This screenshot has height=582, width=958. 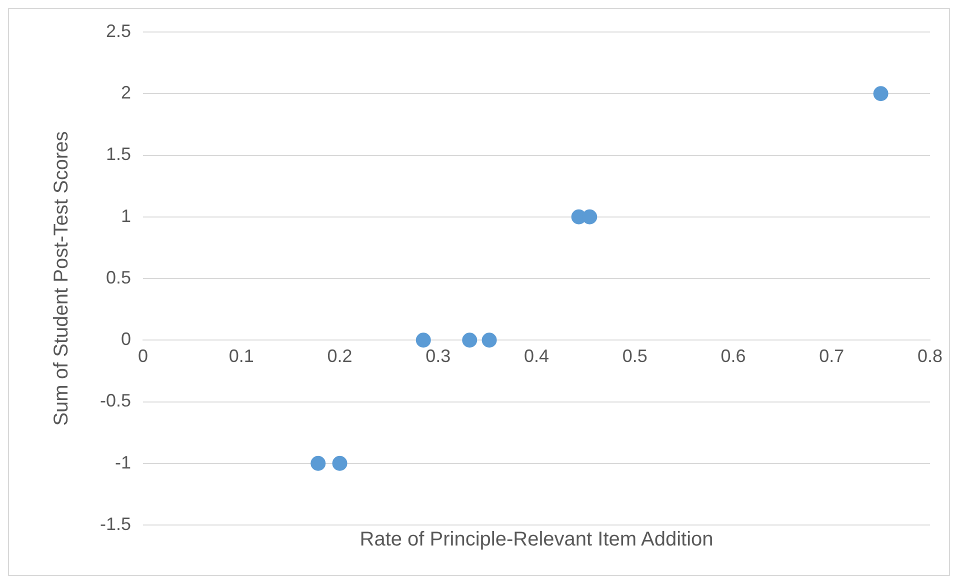 I want to click on y-axis-title: Sum of Student Post-Test Scores, so click(x=61, y=278).